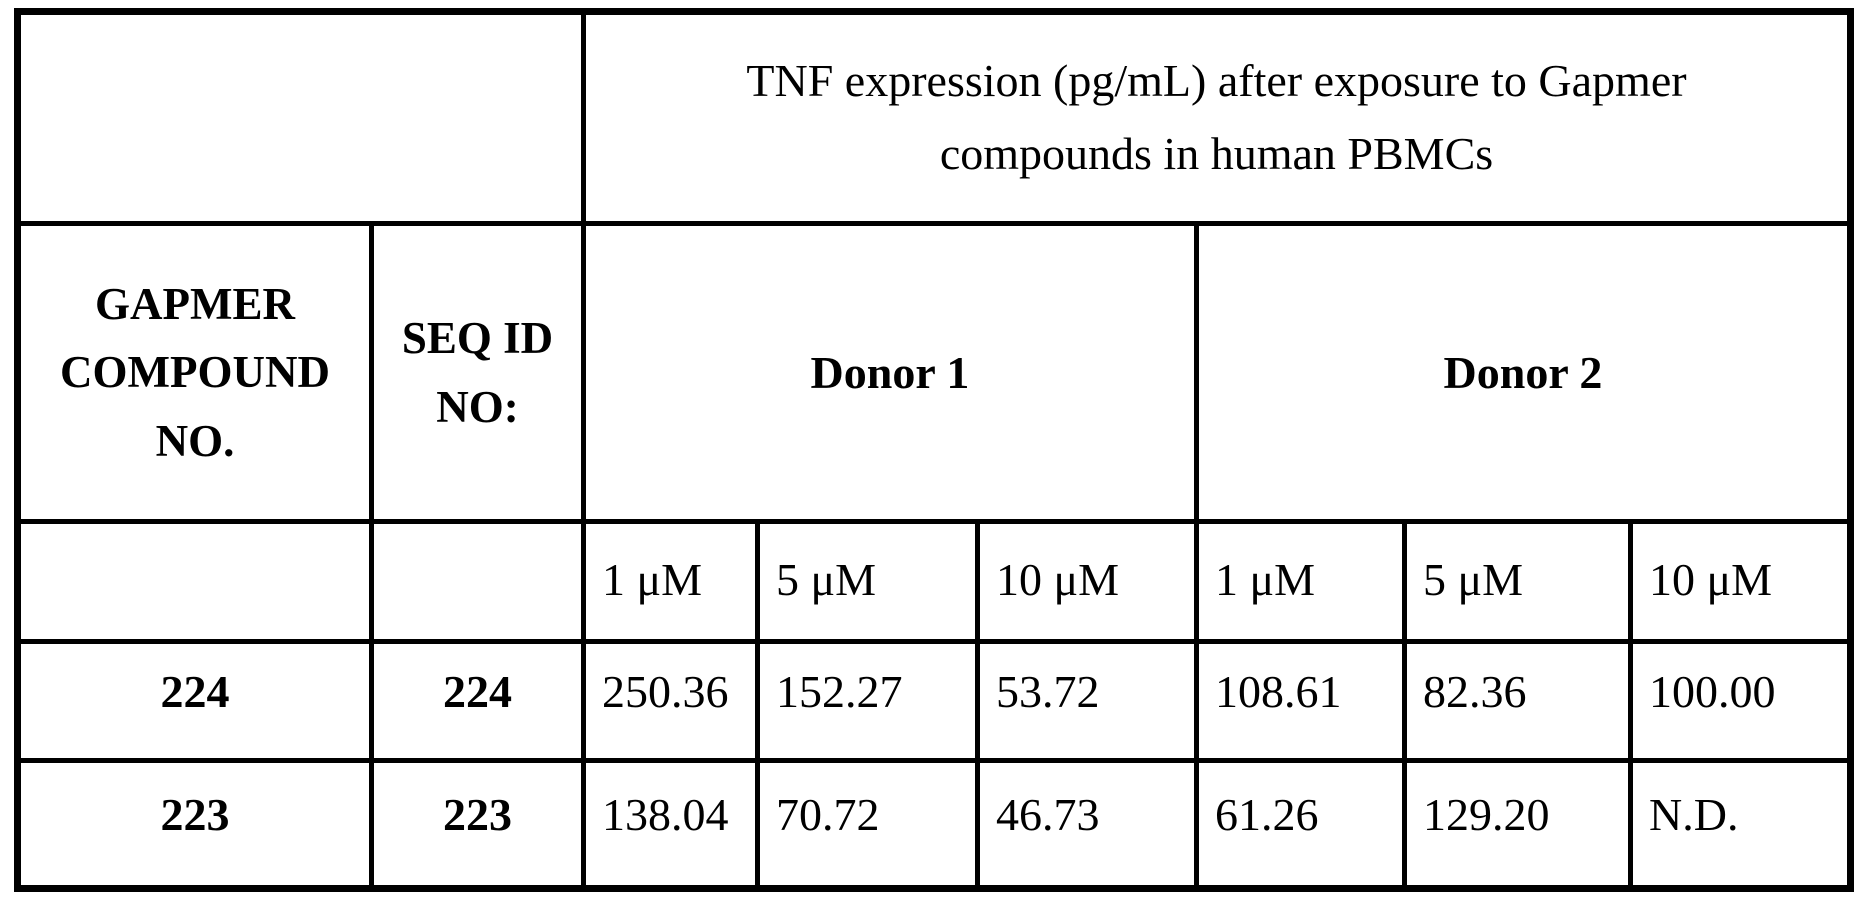 This screenshot has width=1862, height=897. Describe the element at coordinates (477, 824) in the screenshot. I see `seq-id-cell: 223` at that location.